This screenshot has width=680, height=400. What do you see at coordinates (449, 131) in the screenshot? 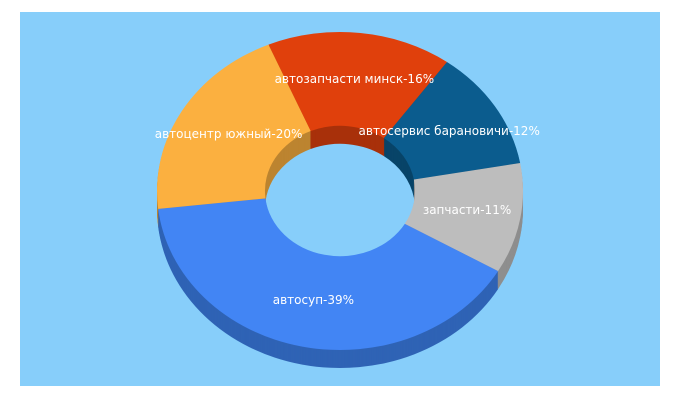
I see `data-label: автосервис барановичи-12%` at bounding box center [449, 131].